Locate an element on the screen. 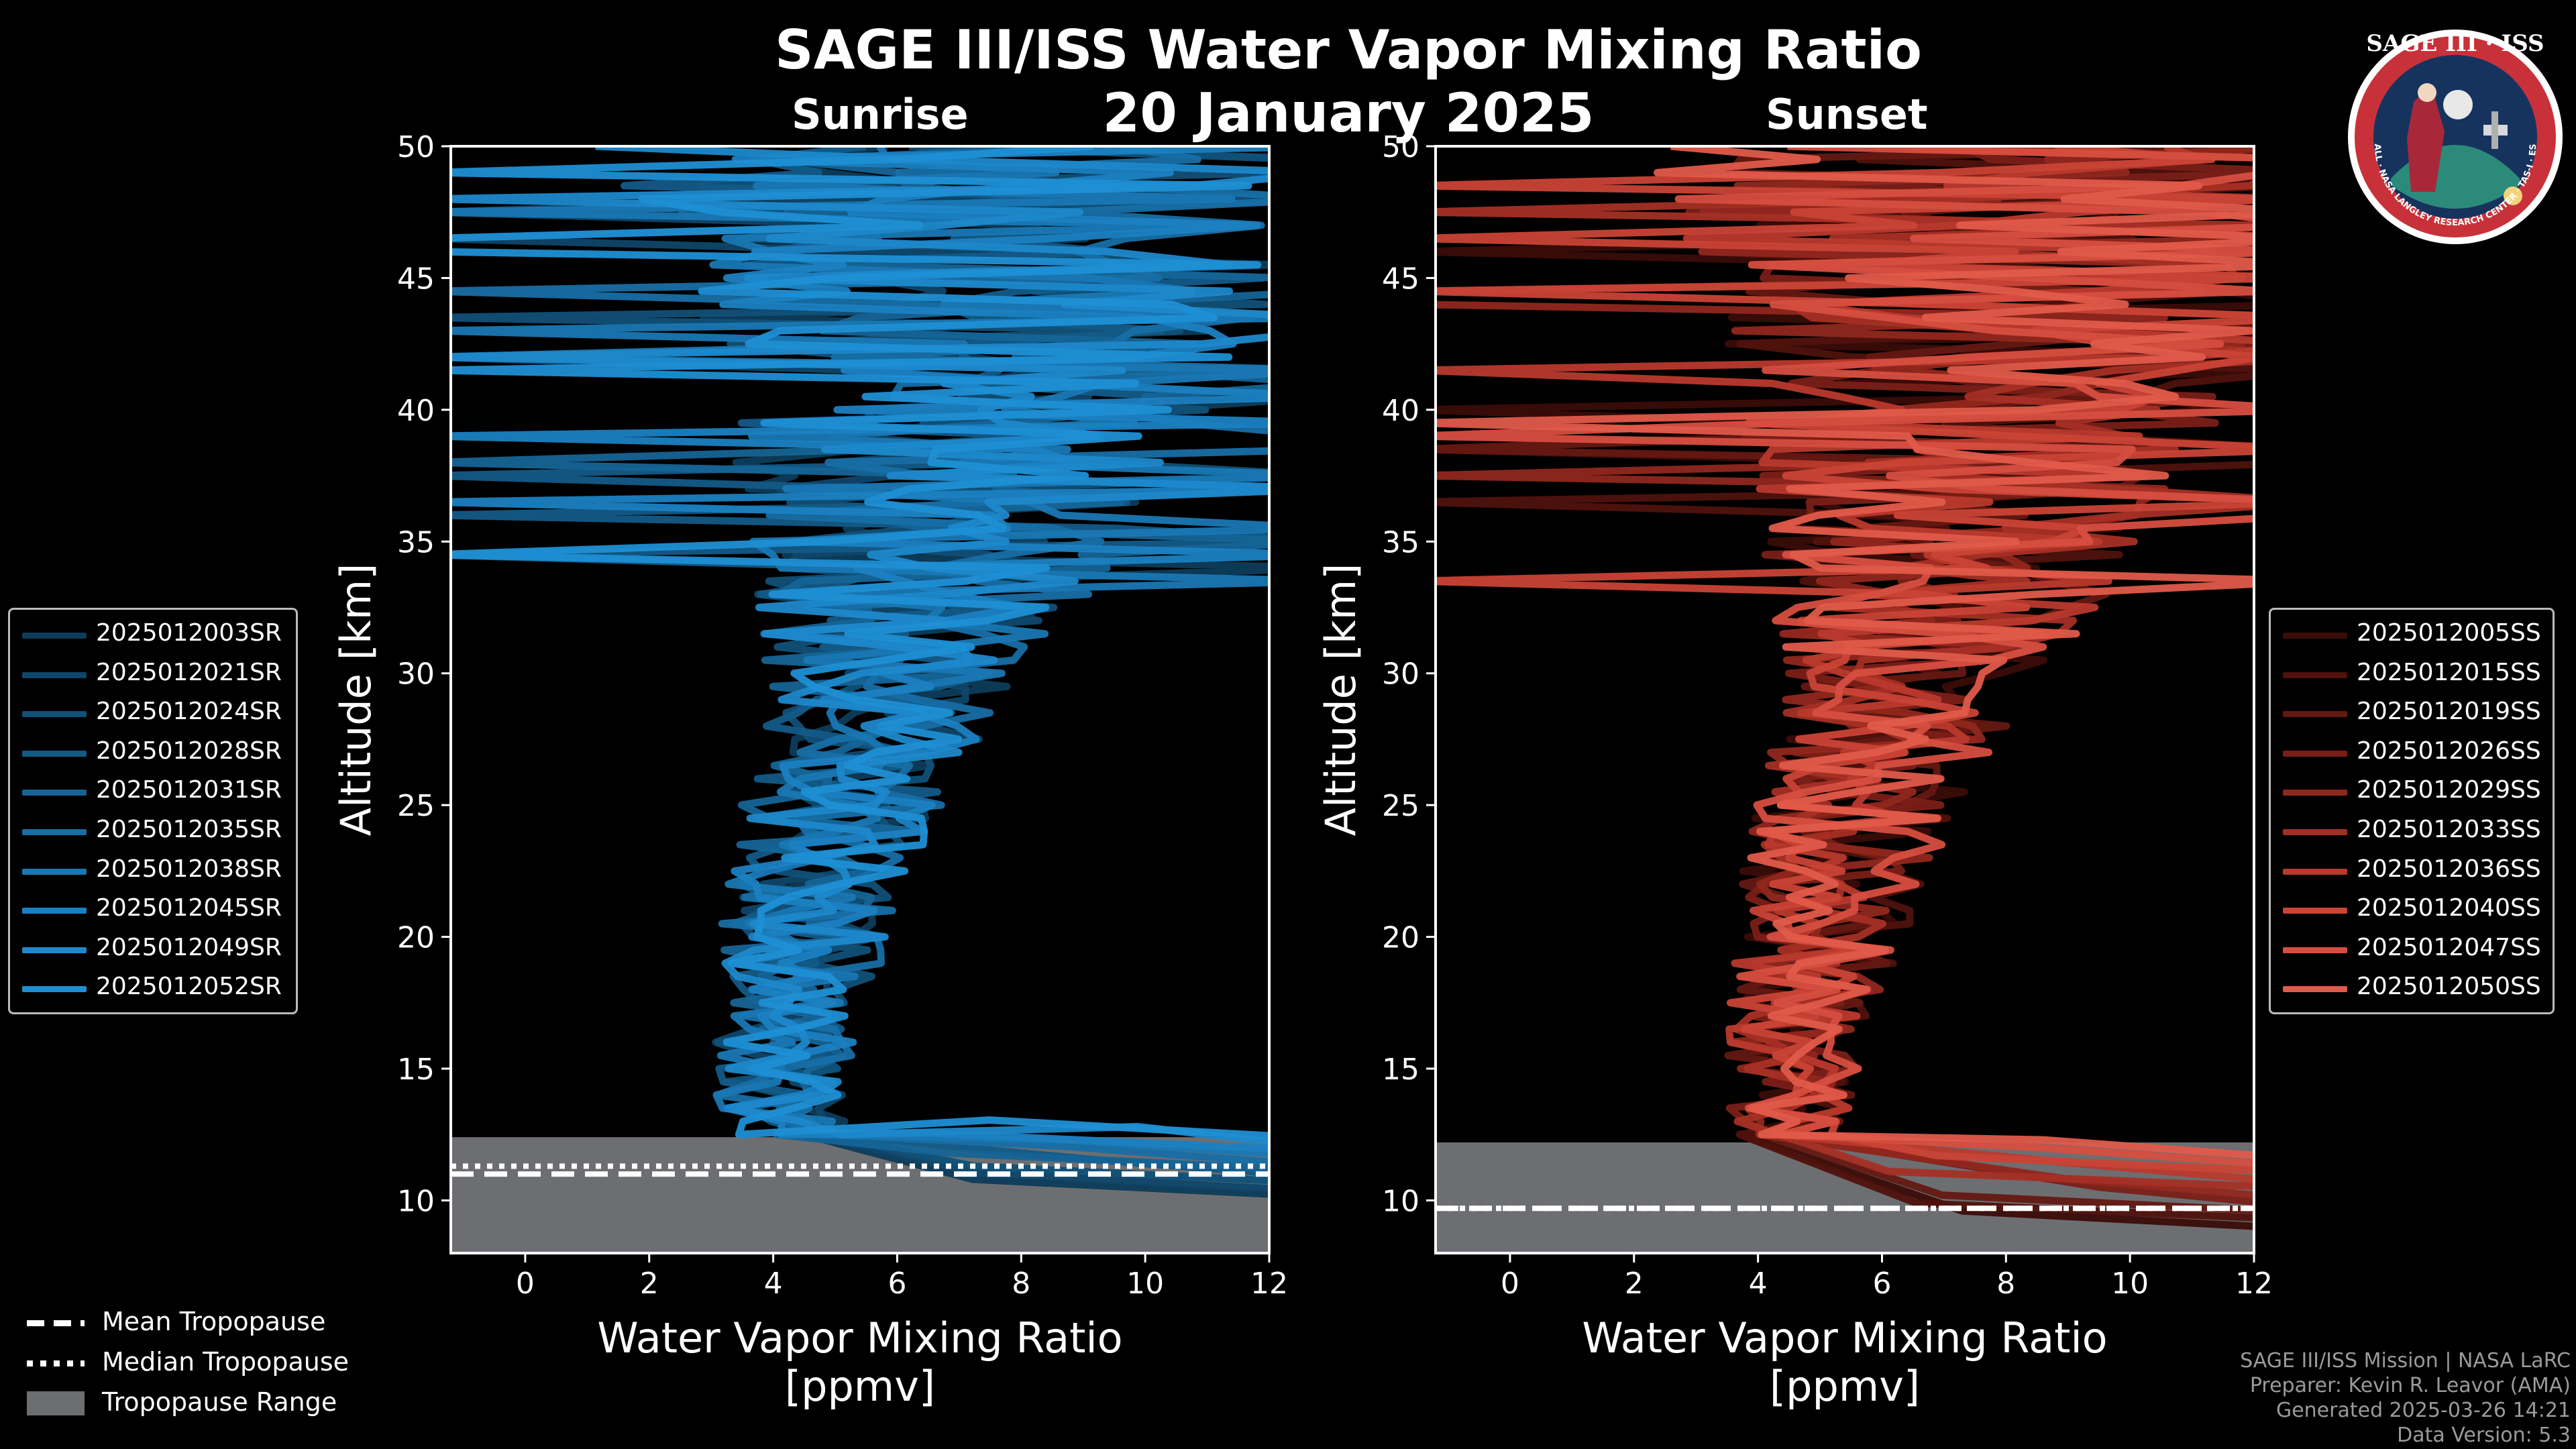  gray-box-swatch is located at coordinates (56, 1403).